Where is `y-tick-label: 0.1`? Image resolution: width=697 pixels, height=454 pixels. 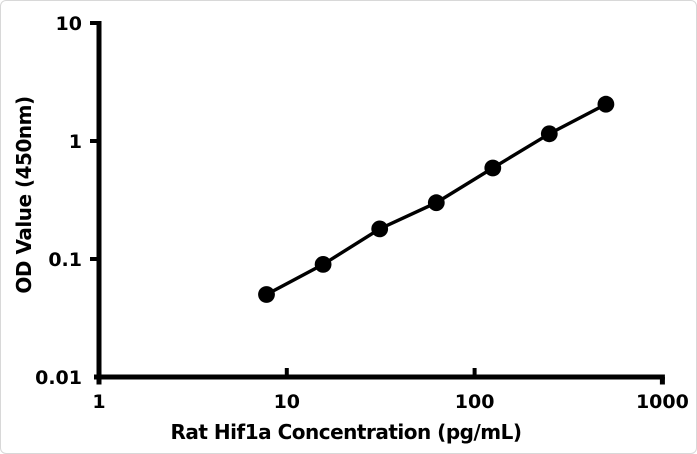
y-tick-label: 0.1 is located at coordinates (65, 260).